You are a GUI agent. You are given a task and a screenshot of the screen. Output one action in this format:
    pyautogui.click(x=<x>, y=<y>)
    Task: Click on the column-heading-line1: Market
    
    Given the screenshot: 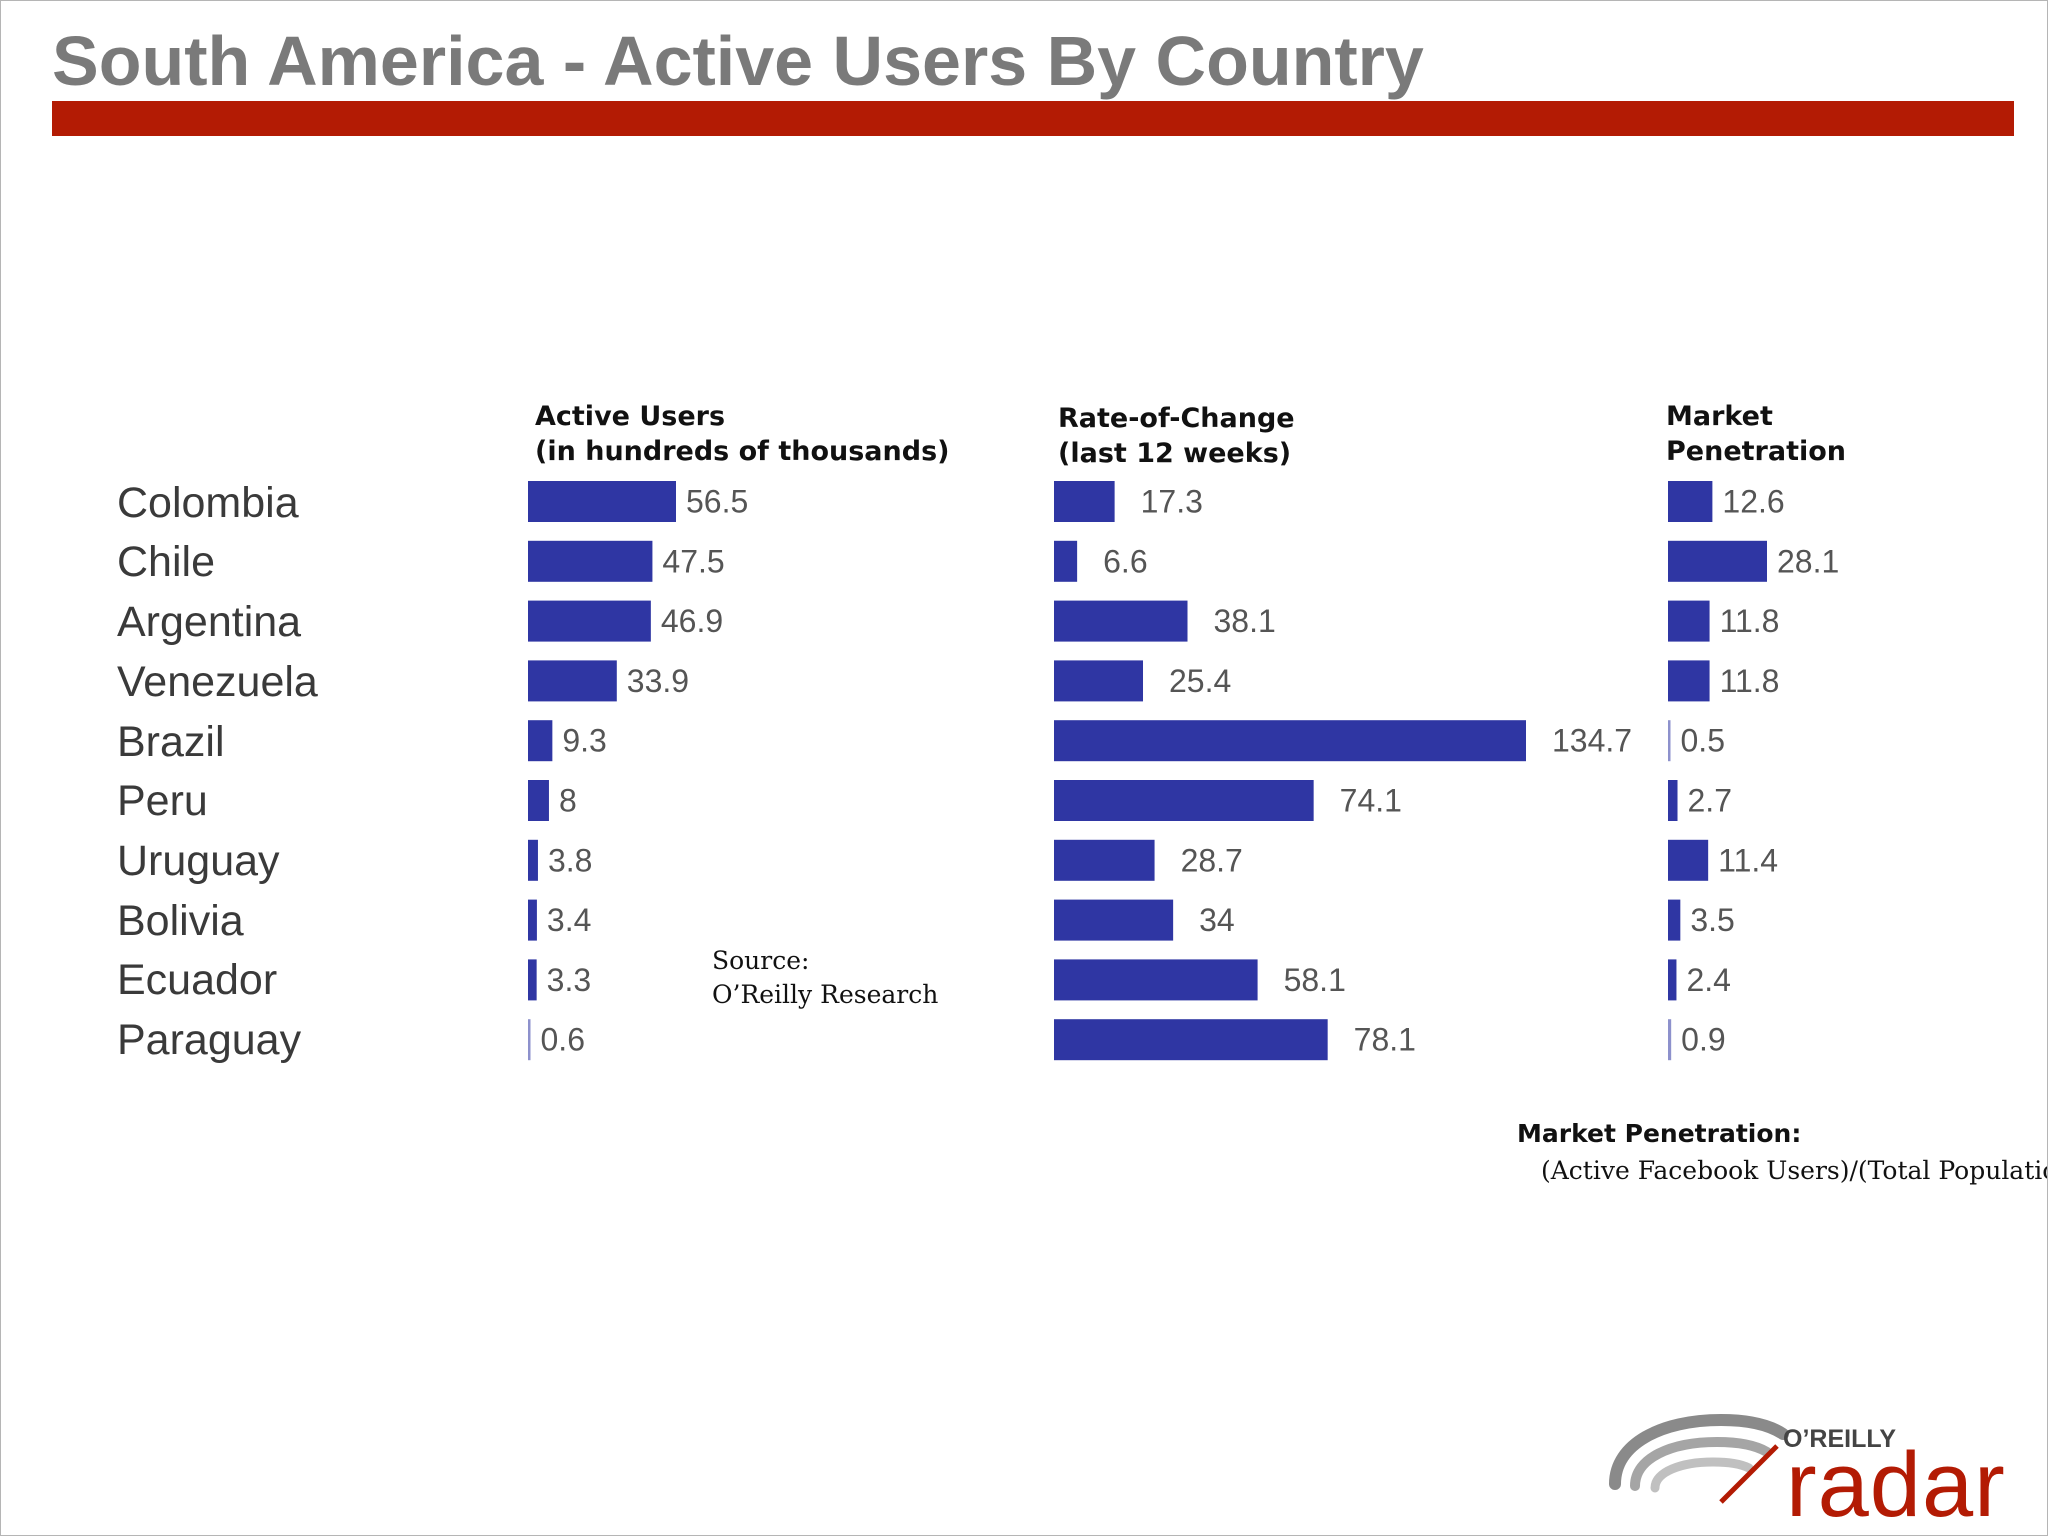 What is the action you would take?
    pyautogui.click(x=1719, y=416)
    